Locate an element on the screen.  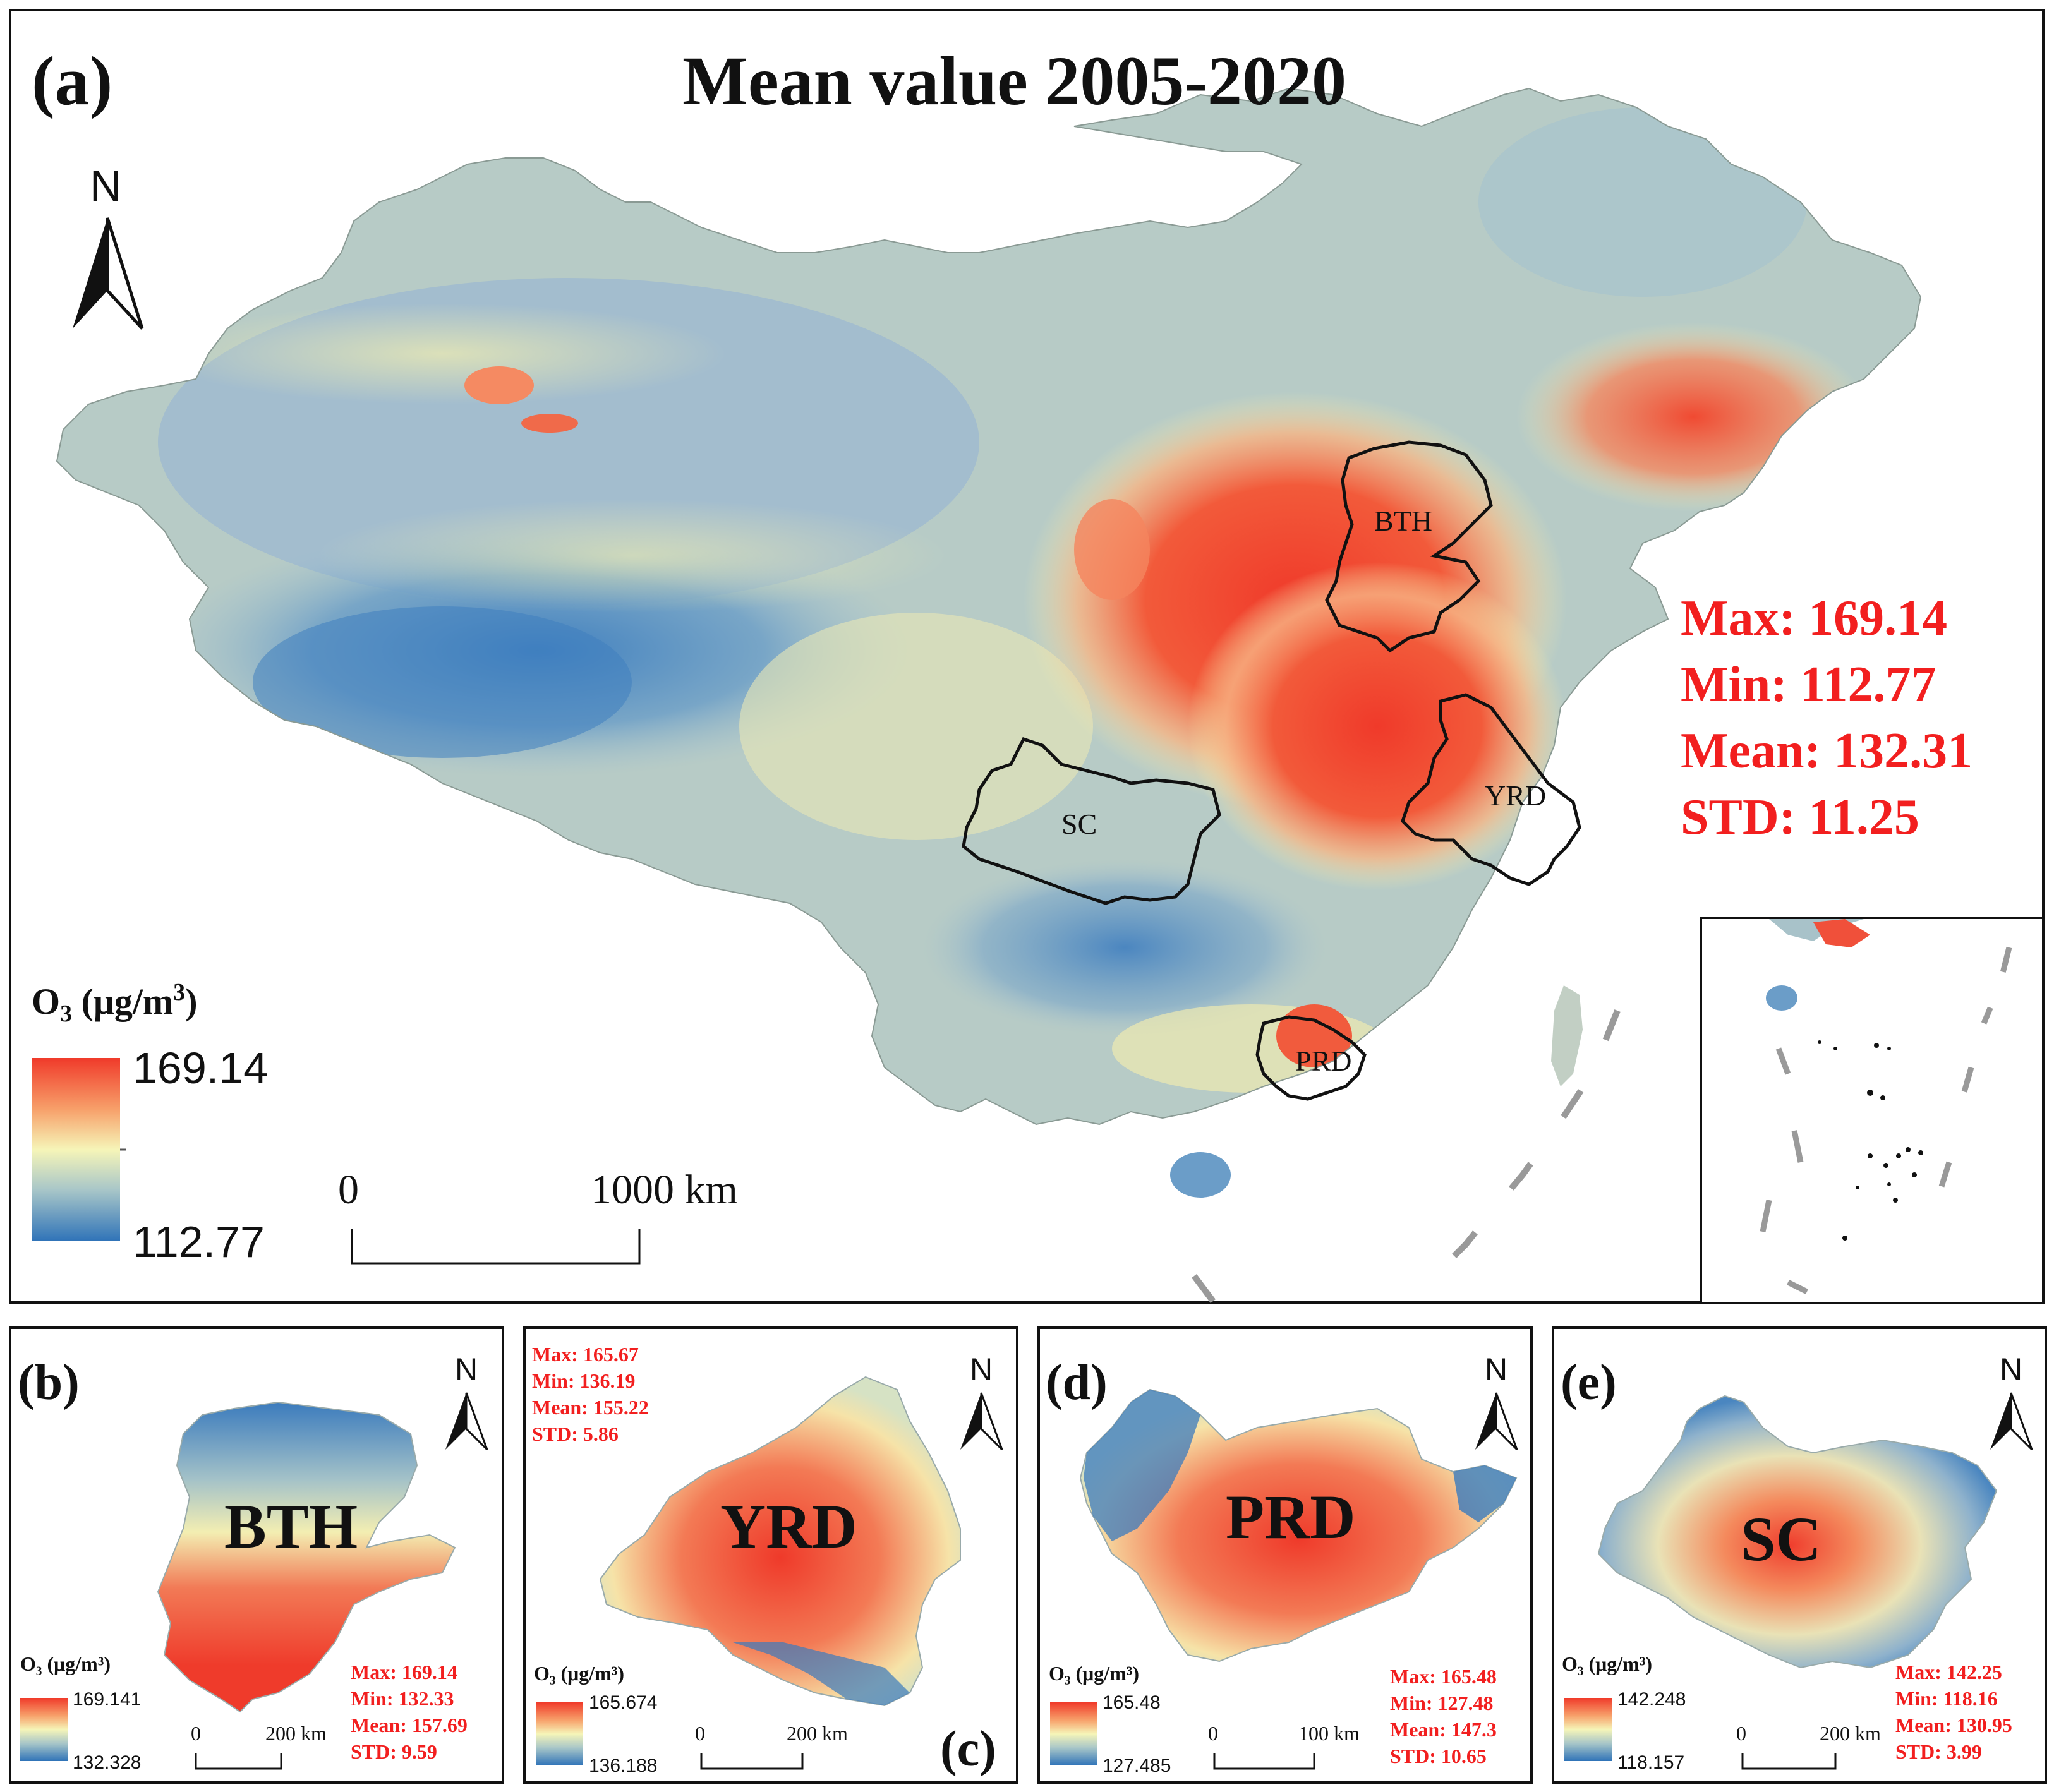
north-arrow-icon-e is located at coordinates (2000, 1421).